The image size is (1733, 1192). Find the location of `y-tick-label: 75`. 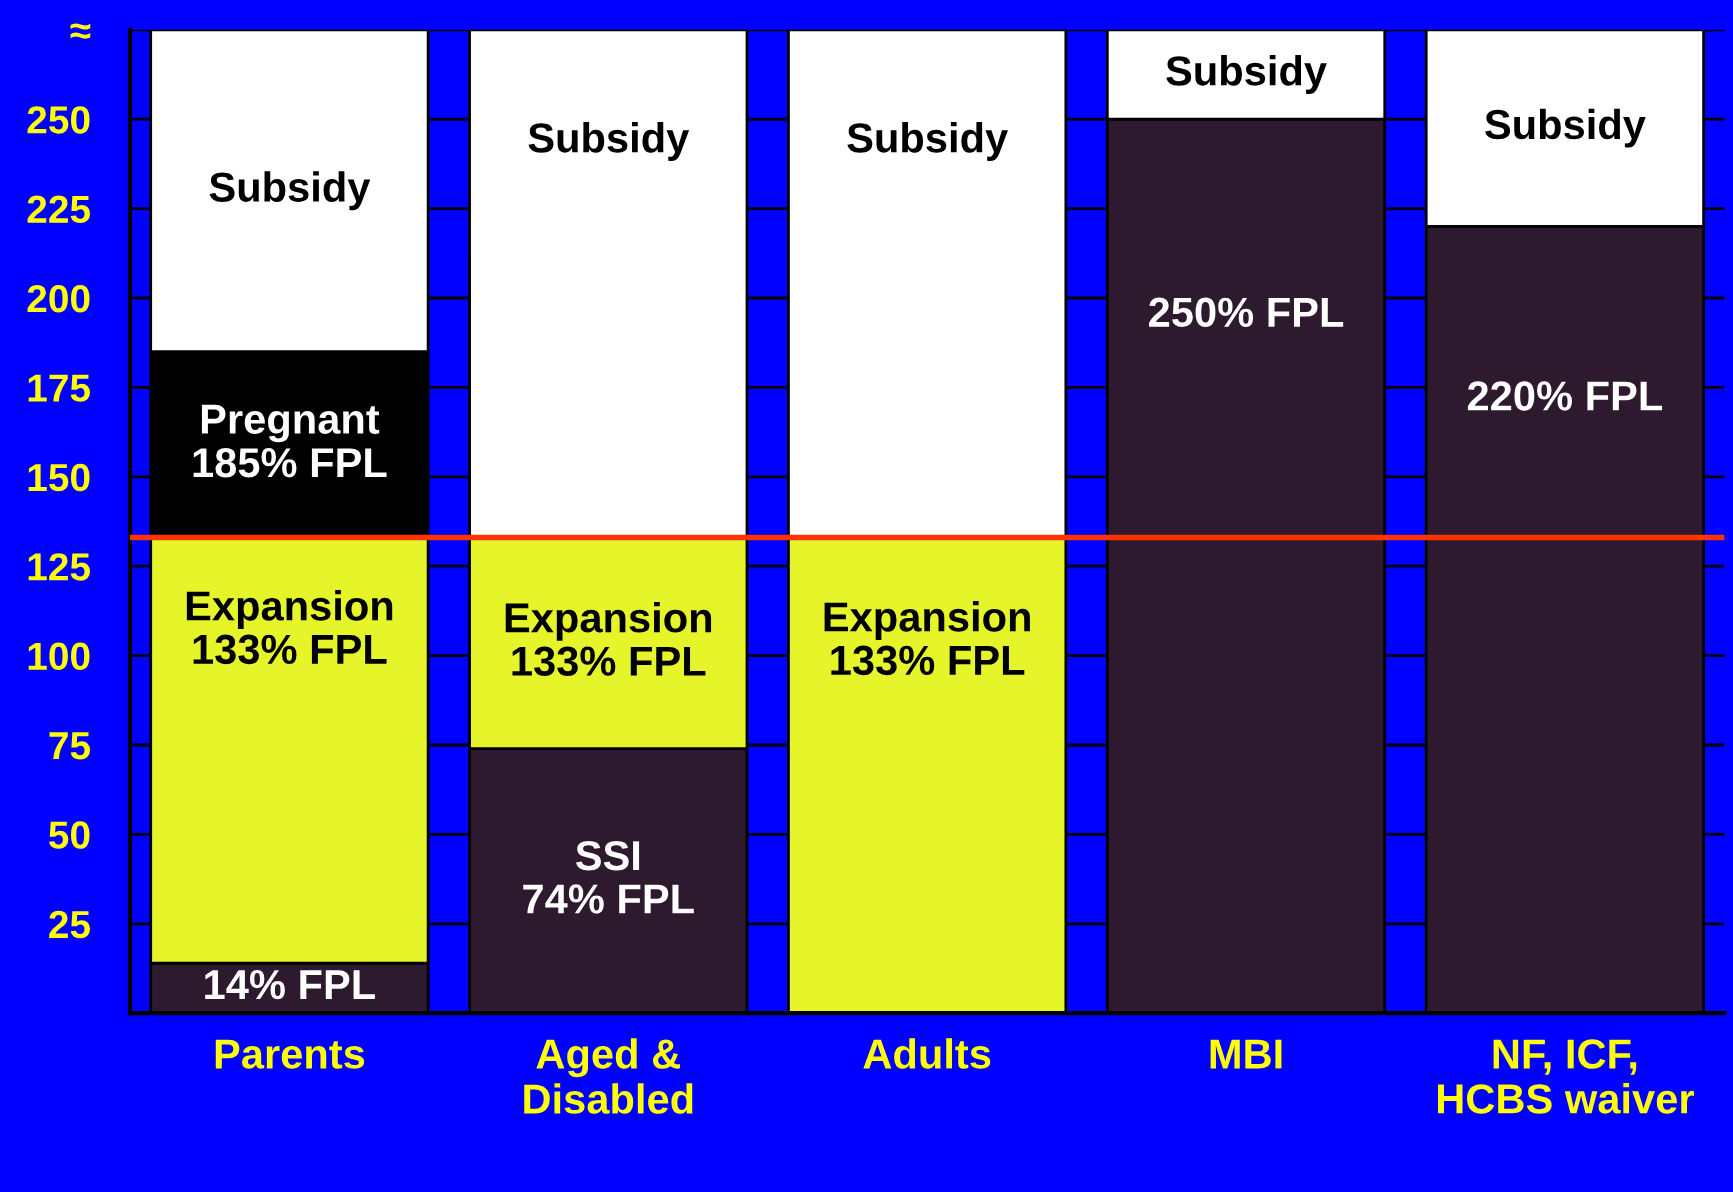

y-tick-label: 75 is located at coordinates (70, 746).